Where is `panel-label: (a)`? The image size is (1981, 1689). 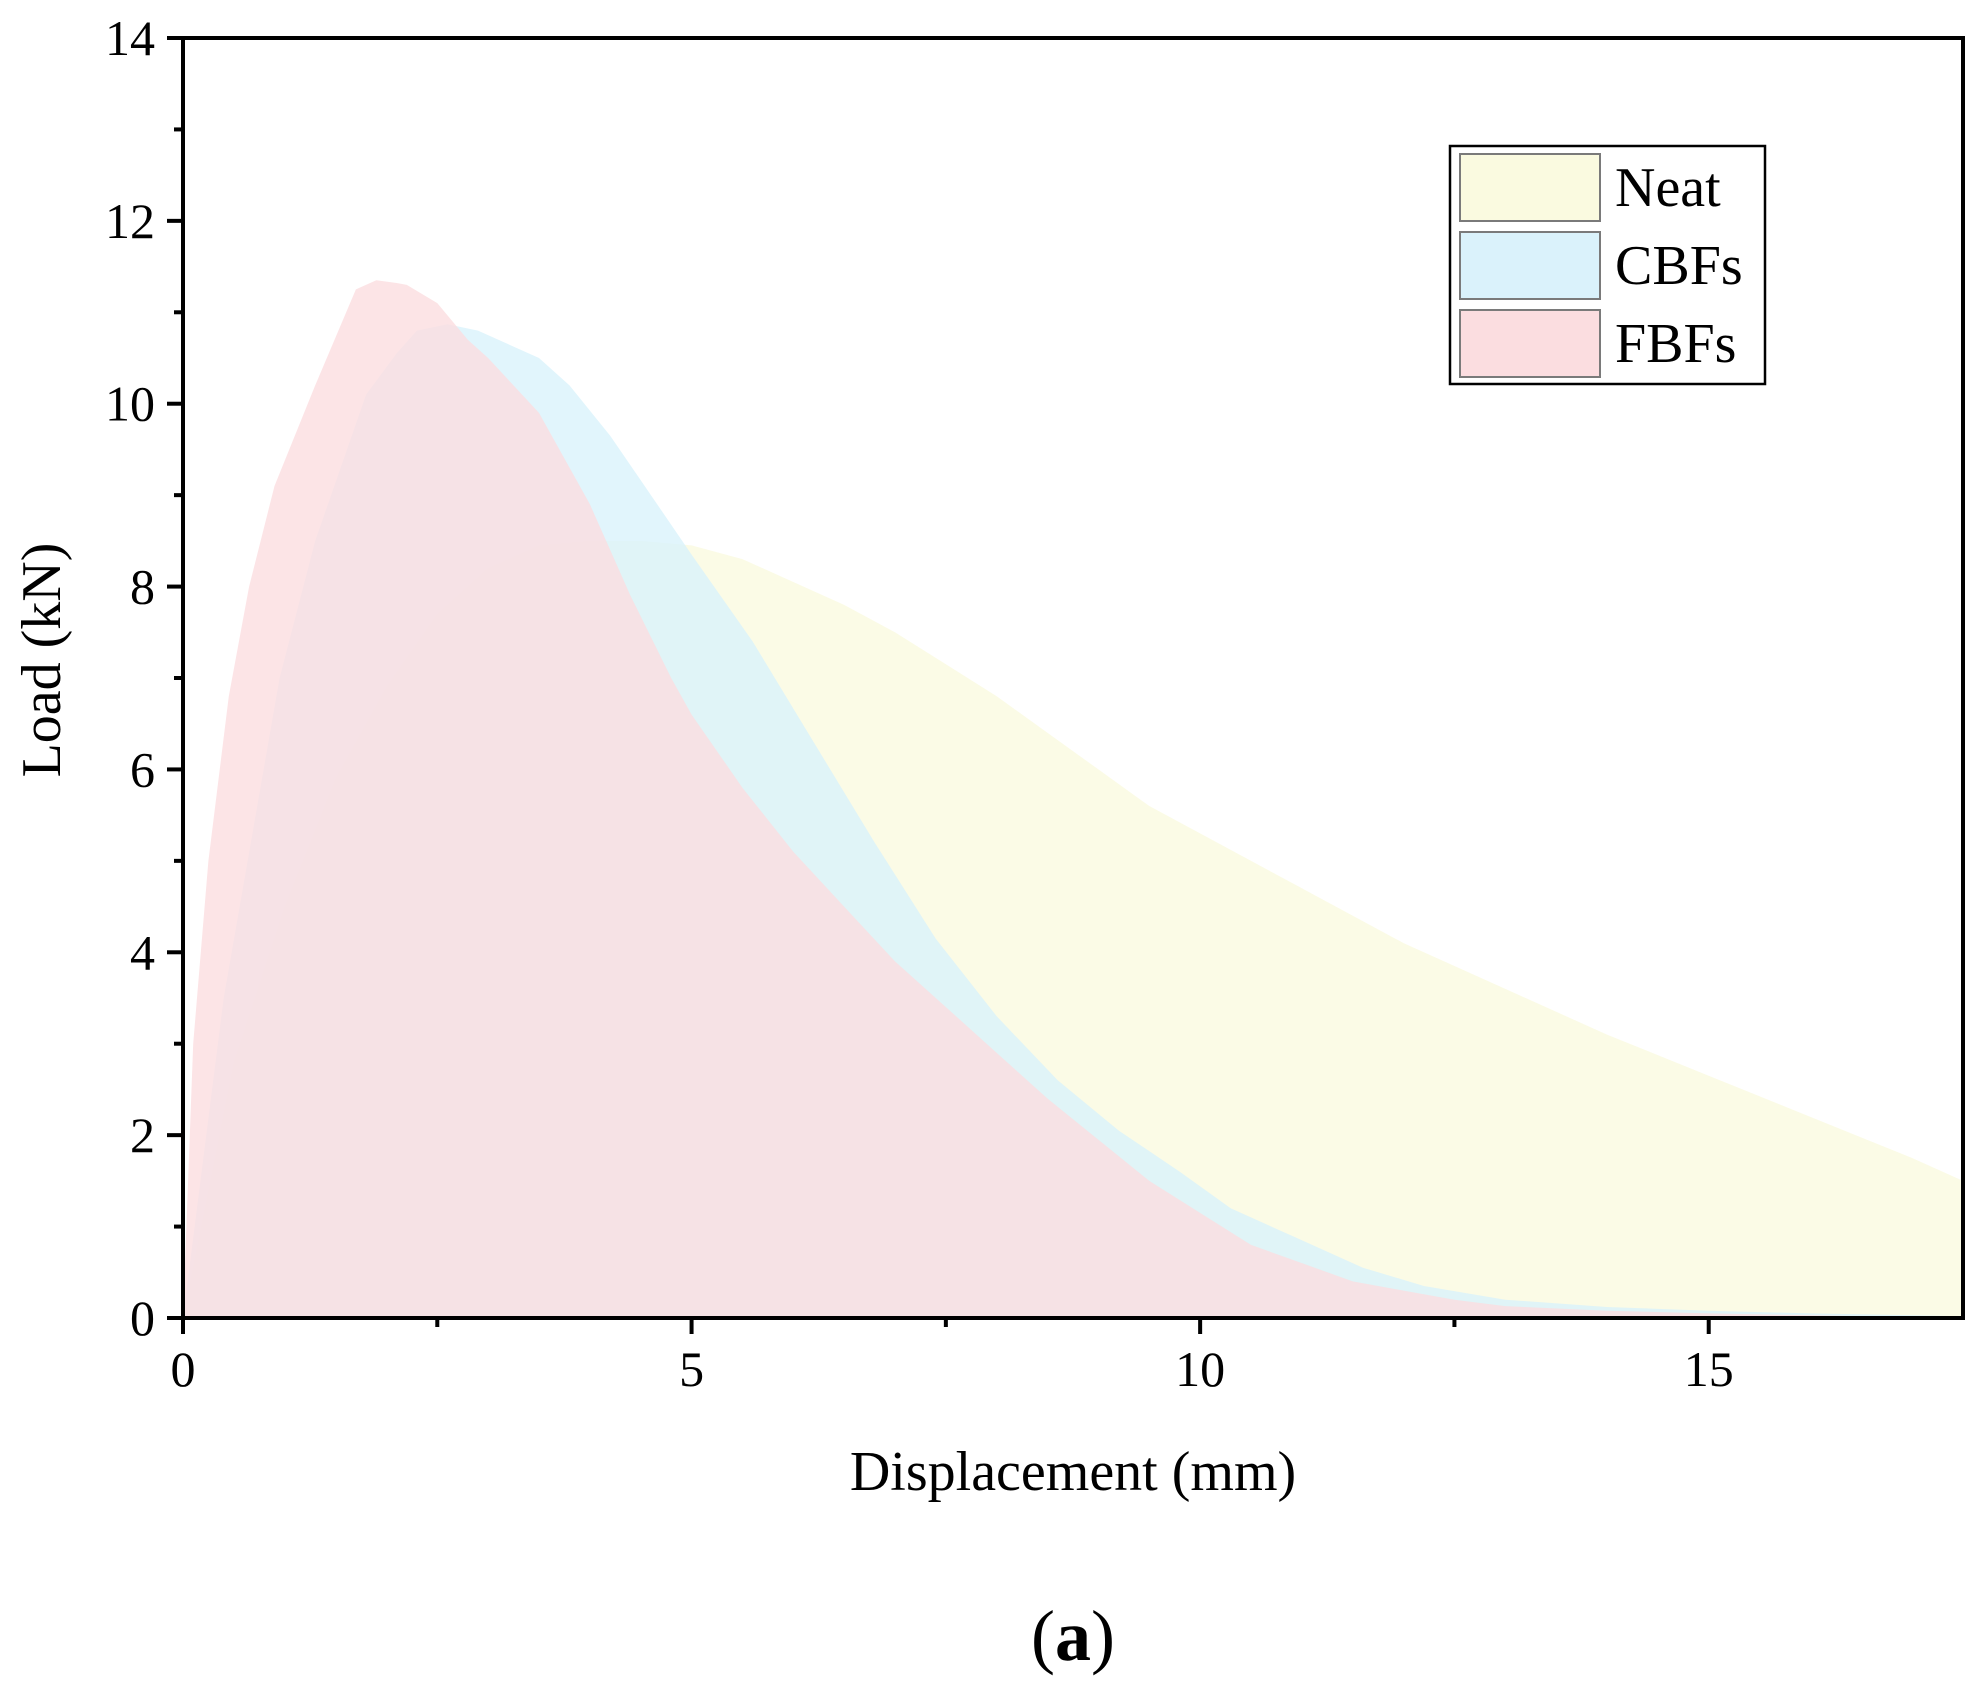 panel-label: (a) is located at coordinates (1073, 1636).